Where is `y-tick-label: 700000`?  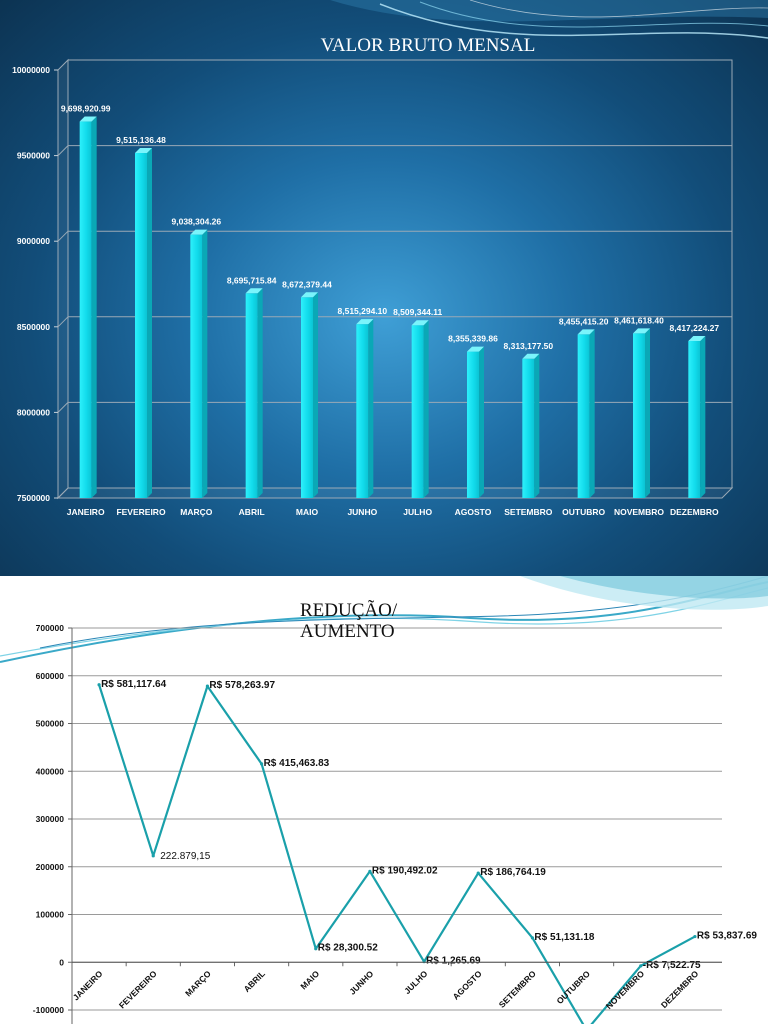
y-tick-label: 700000 is located at coordinates (50, 628).